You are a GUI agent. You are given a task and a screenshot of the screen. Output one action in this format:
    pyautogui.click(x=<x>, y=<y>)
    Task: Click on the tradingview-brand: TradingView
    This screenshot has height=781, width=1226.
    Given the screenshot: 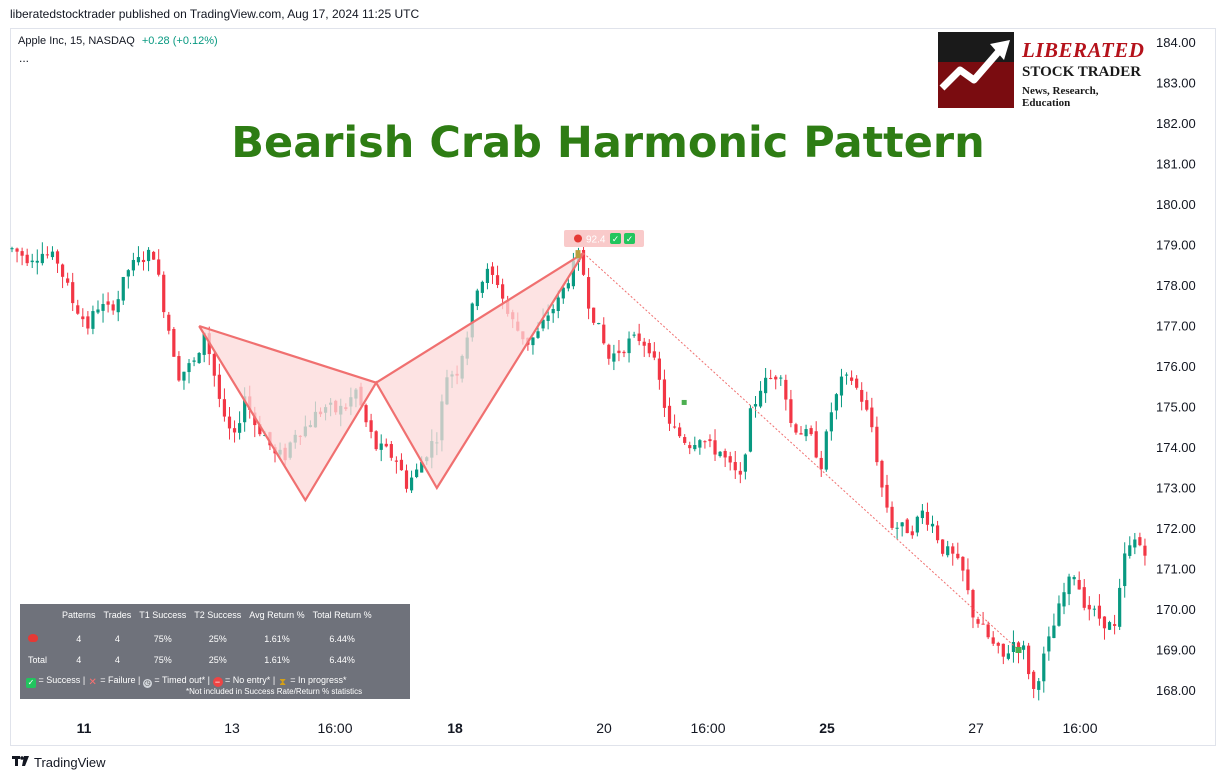 What is the action you would take?
    pyautogui.click(x=59, y=762)
    